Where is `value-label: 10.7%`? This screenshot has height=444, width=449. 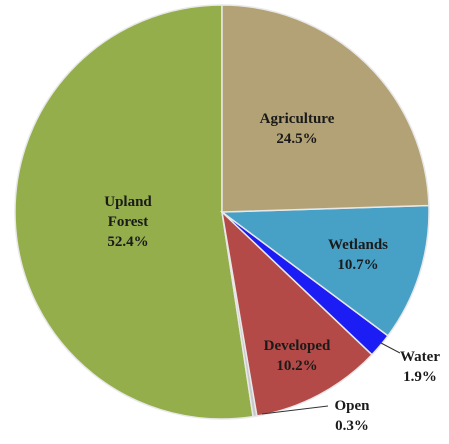
value-label: 10.7% is located at coordinates (358, 265).